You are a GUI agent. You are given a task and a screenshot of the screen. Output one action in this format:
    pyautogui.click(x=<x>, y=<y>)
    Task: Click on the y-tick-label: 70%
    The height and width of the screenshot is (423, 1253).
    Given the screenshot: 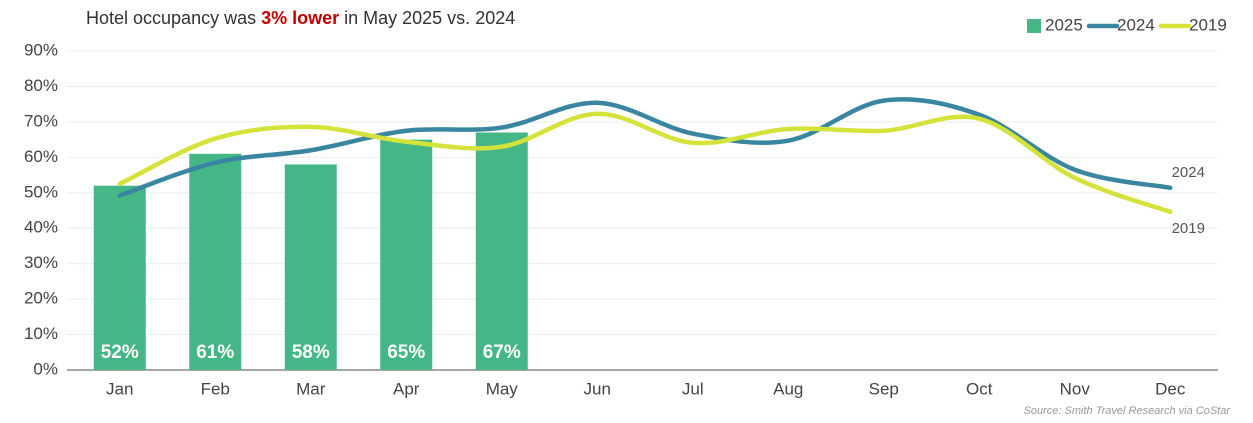 What is the action you would take?
    pyautogui.click(x=41, y=120)
    